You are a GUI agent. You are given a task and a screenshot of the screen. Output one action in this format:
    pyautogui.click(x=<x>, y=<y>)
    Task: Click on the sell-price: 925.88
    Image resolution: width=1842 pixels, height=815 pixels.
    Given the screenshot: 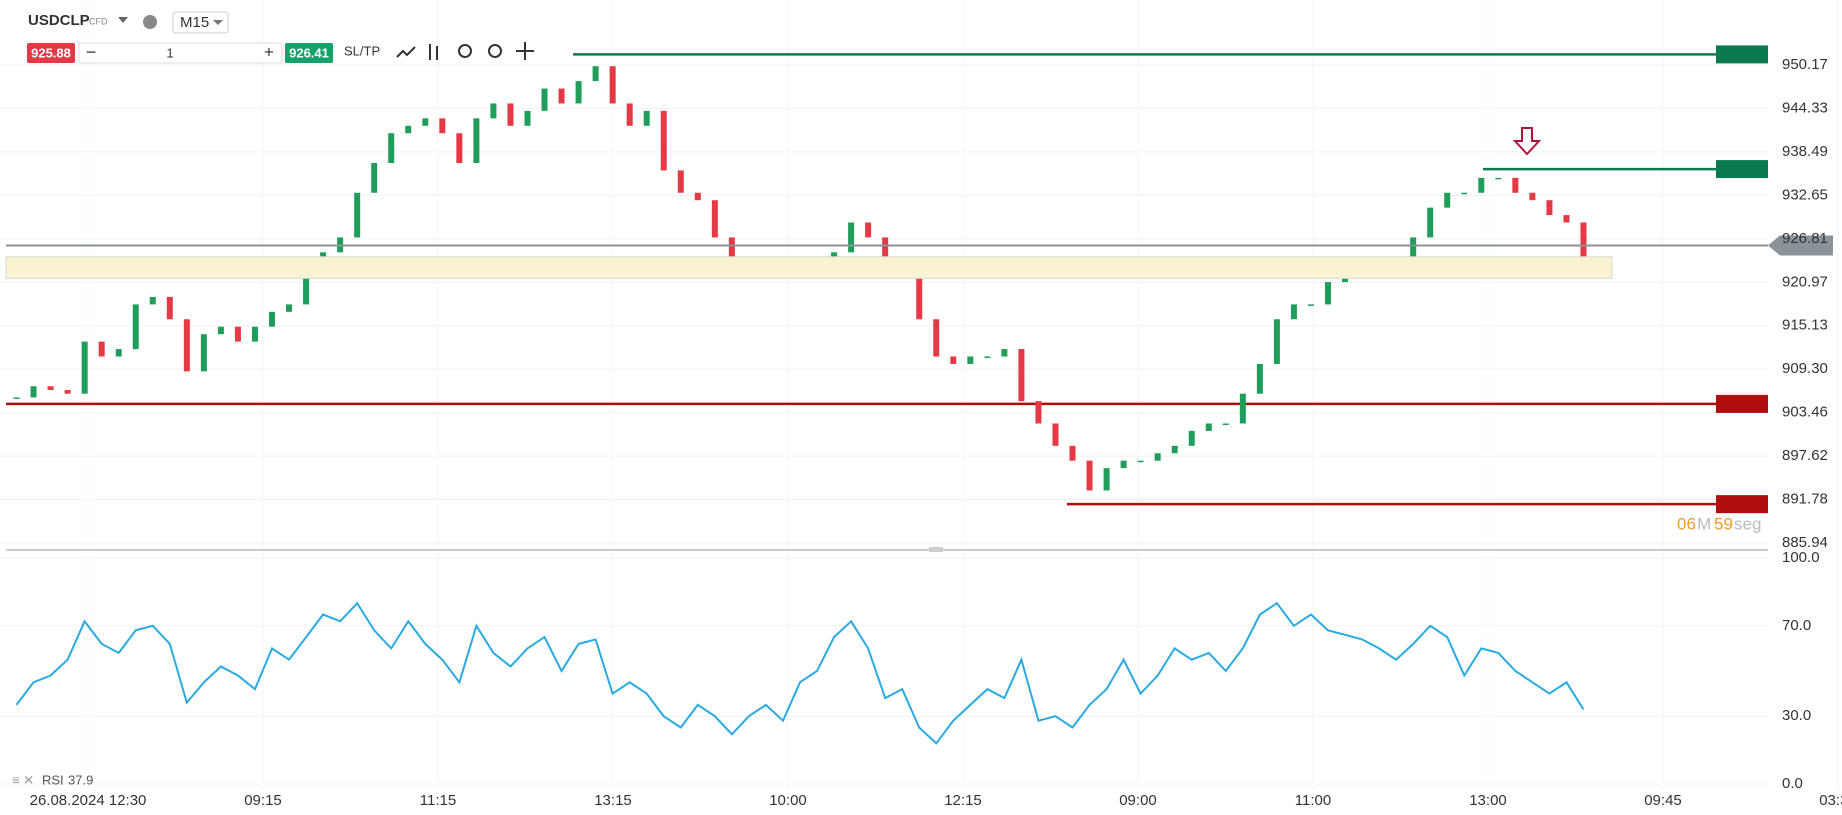 What is the action you would take?
    pyautogui.click(x=51, y=52)
    